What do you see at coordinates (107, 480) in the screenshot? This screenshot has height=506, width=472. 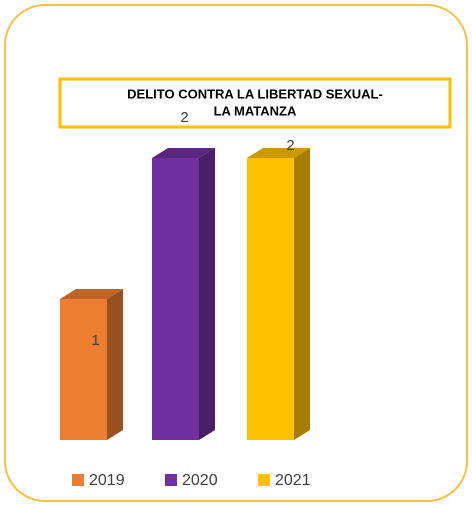 I see `legend-label: 2019` at bounding box center [107, 480].